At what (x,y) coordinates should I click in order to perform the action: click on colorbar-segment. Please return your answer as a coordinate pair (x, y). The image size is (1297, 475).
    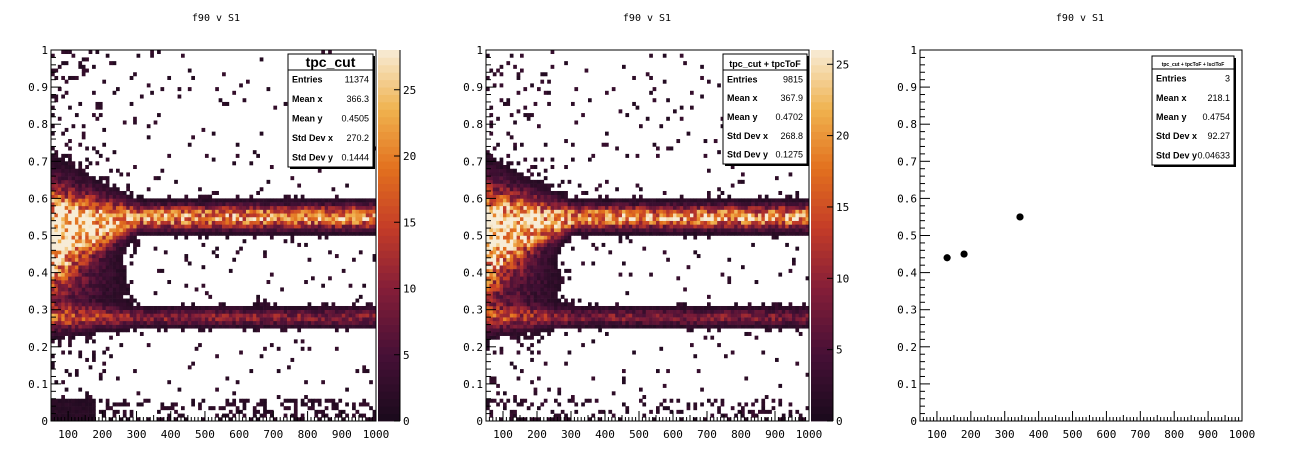
    Looking at the image, I should click on (389, 54).